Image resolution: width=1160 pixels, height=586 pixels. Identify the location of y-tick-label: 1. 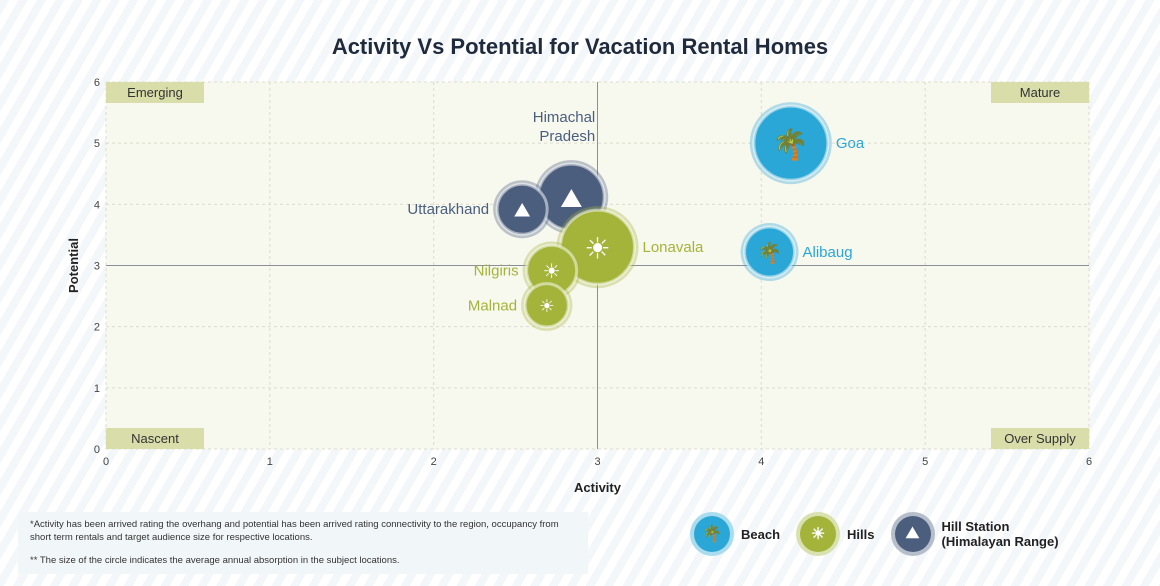
(97, 389).